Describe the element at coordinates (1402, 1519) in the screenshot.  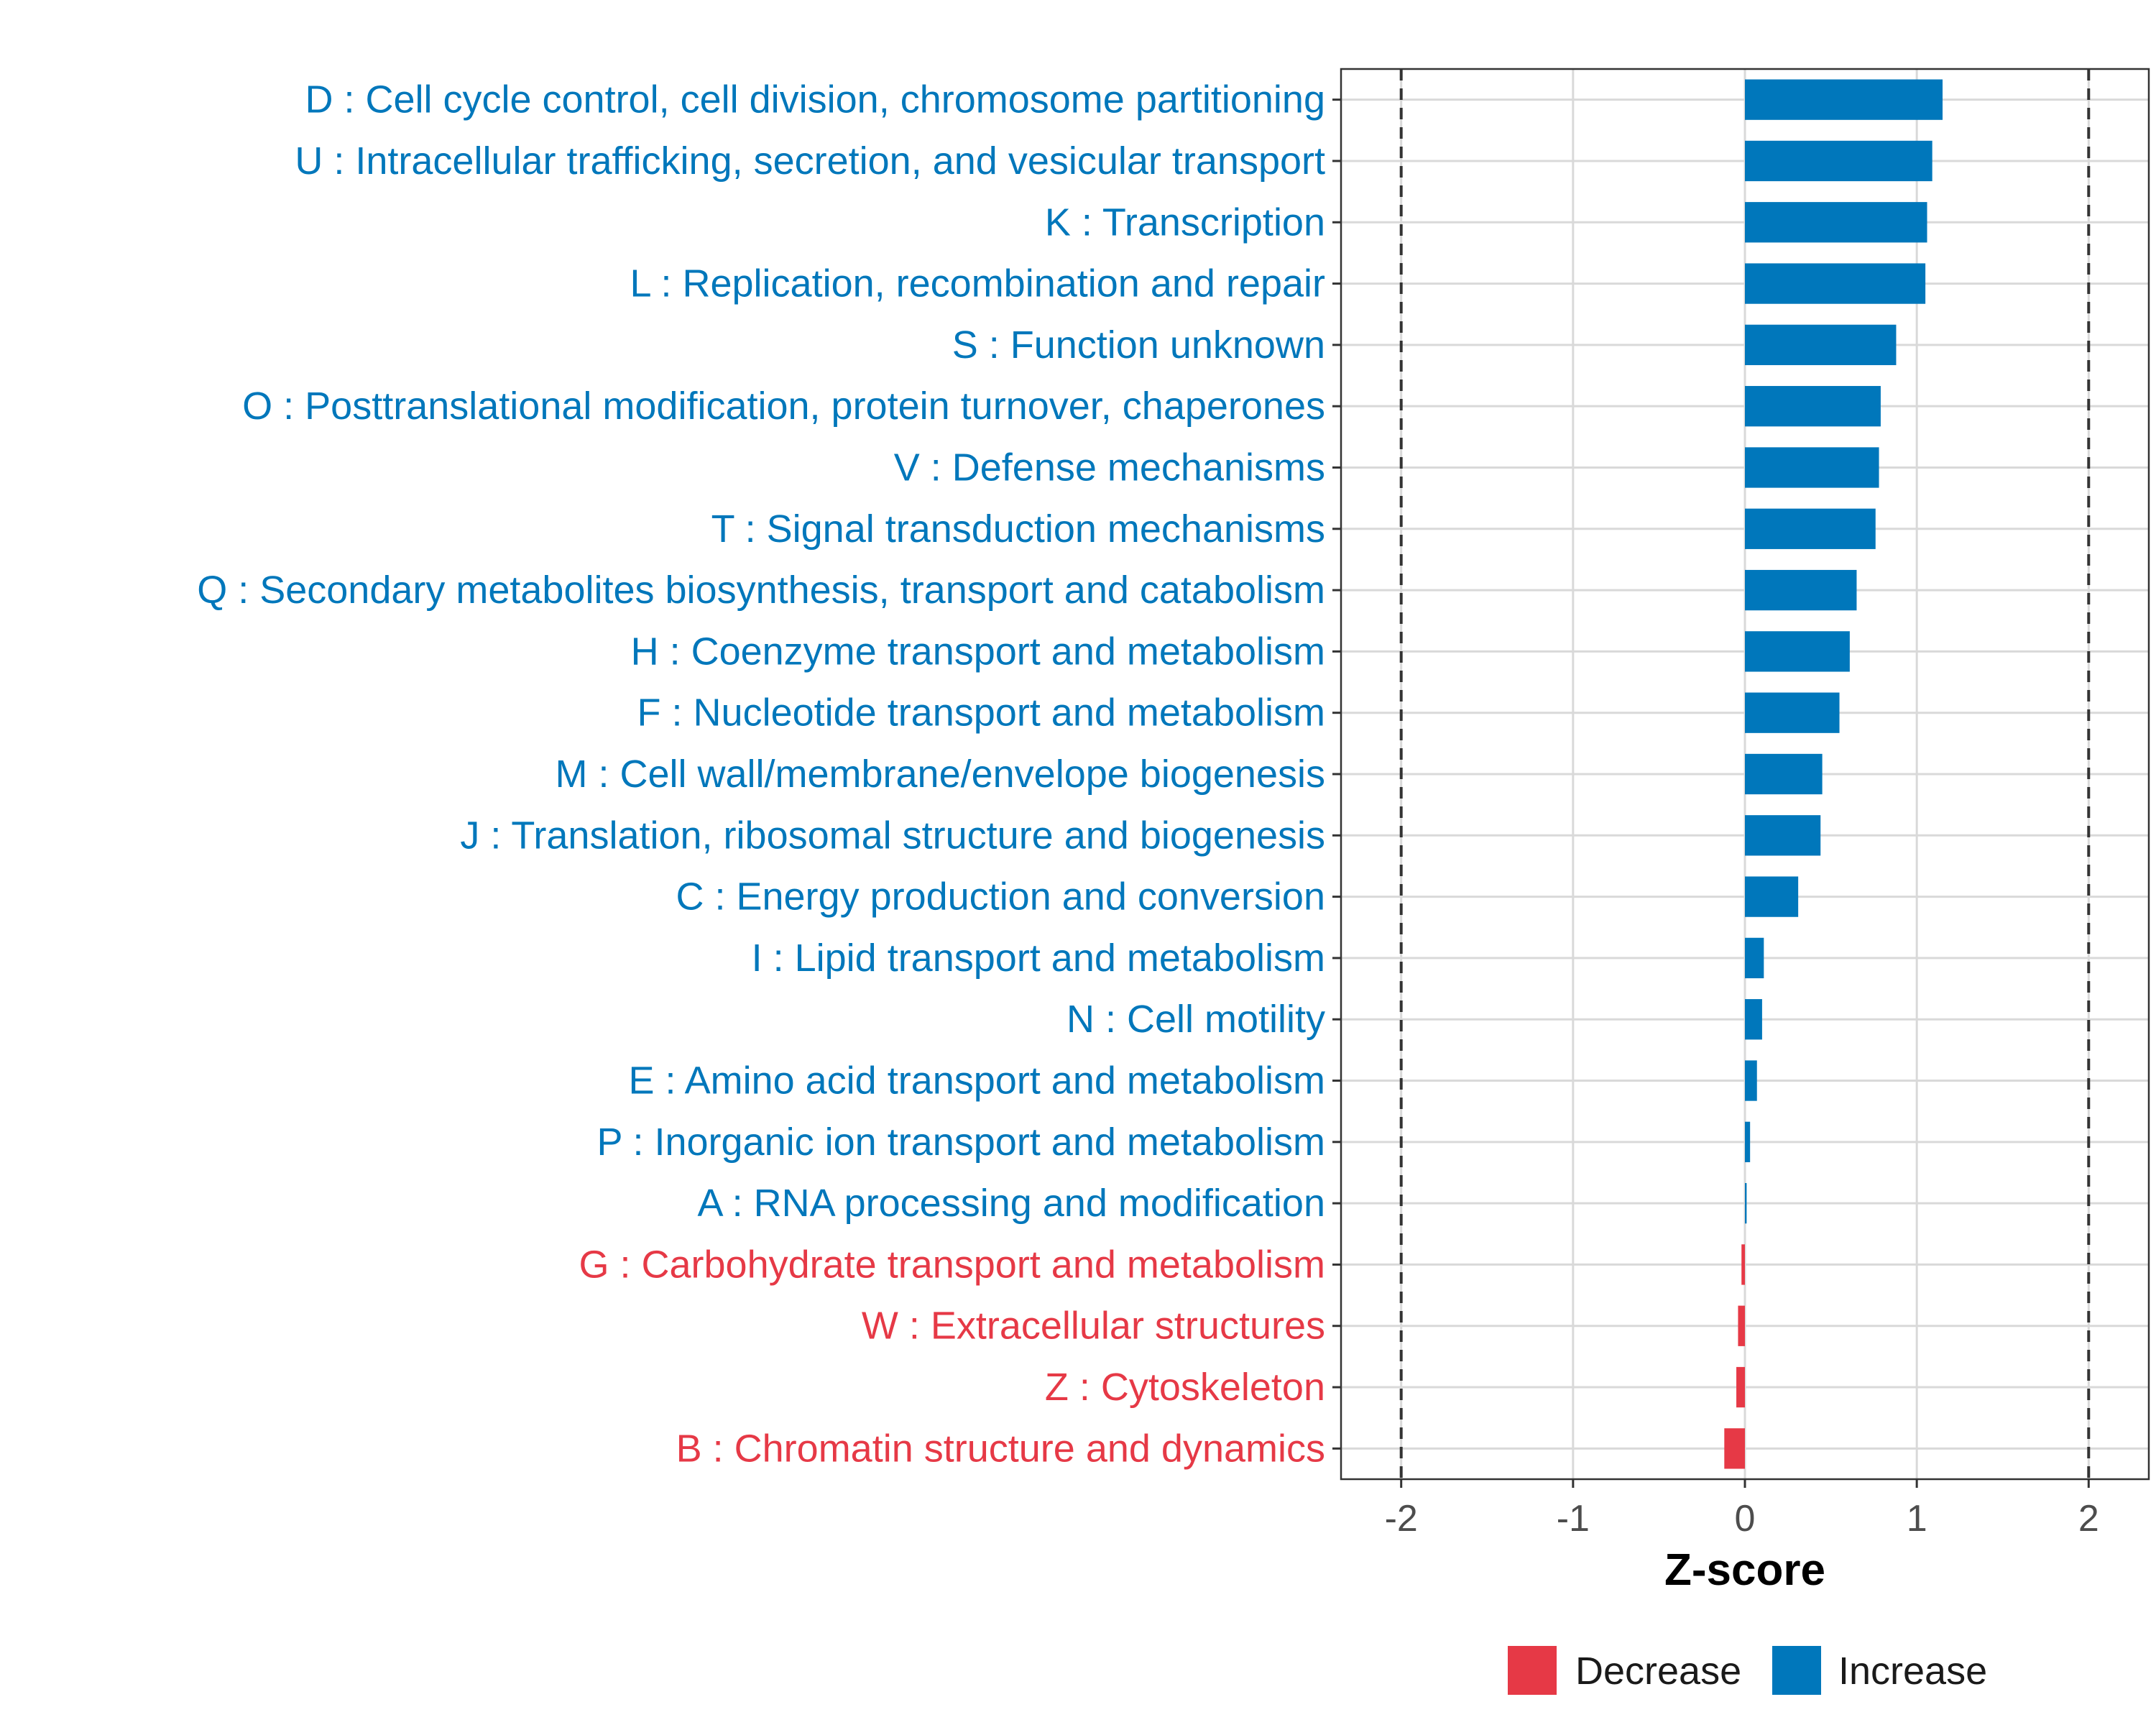
I see `x-tick-label: -2` at that location.